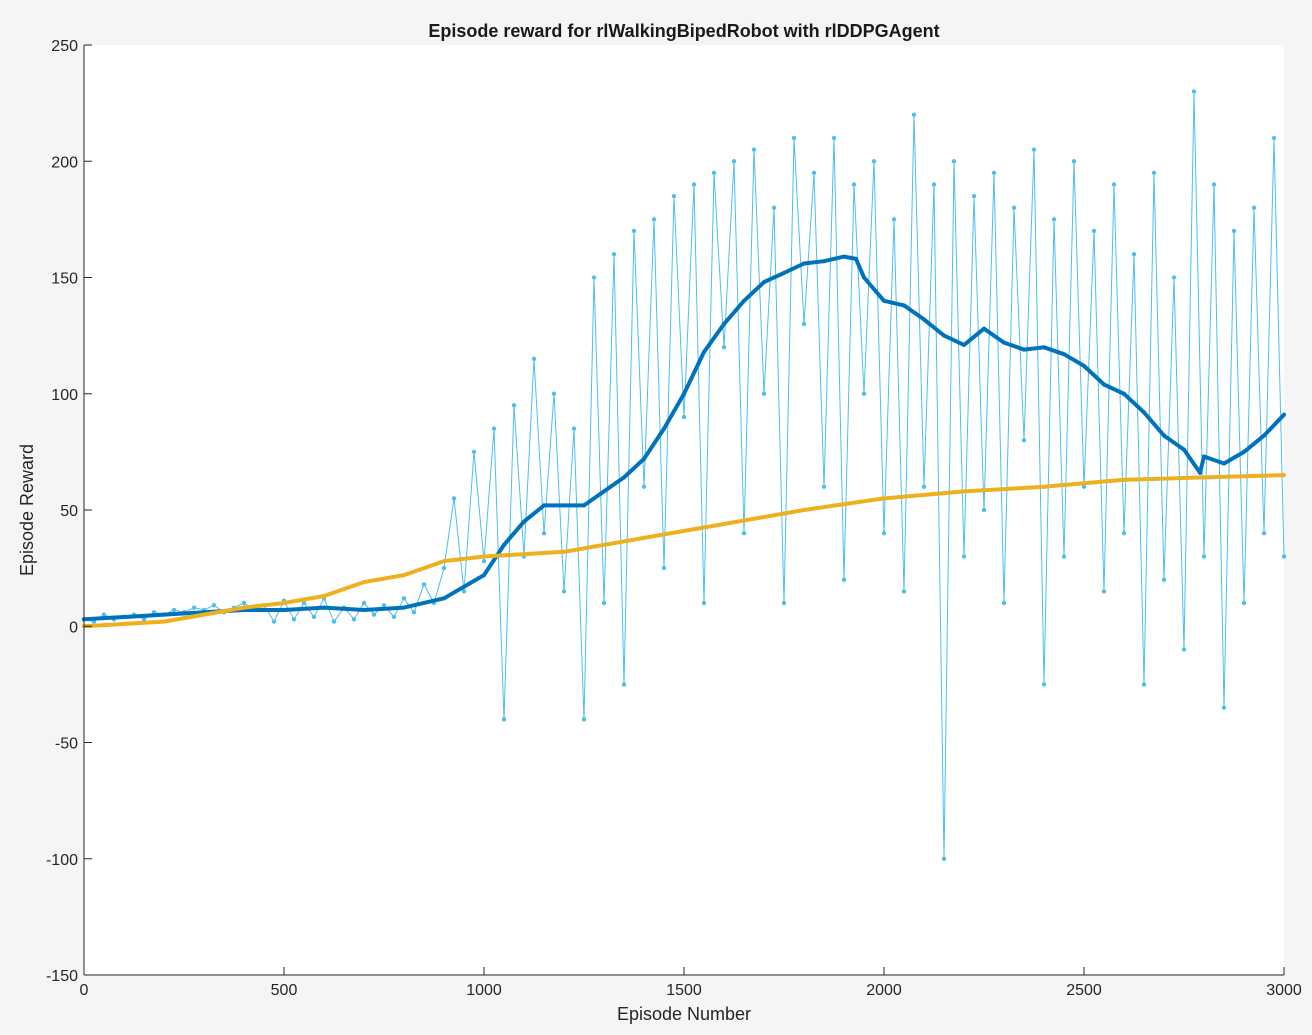 Image resolution: width=1312 pixels, height=1035 pixels. What do you see at coordinates (284, 990) in the screenshot?
I see `x-tick-label: 500` at bounding box center [284, 990].